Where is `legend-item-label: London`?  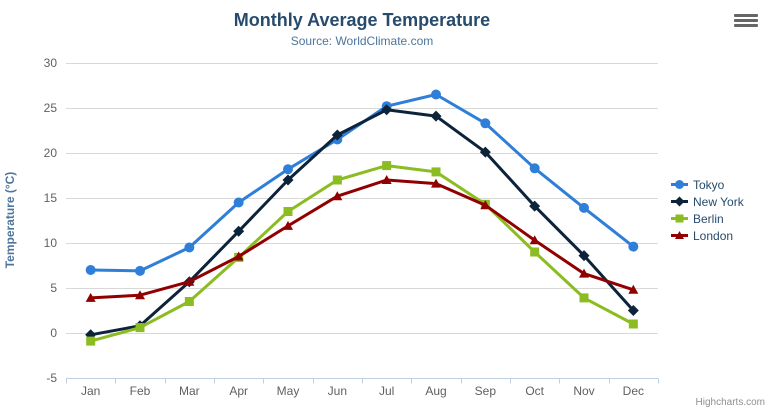 legend-item-label: London is located at coordinates (713, 235).